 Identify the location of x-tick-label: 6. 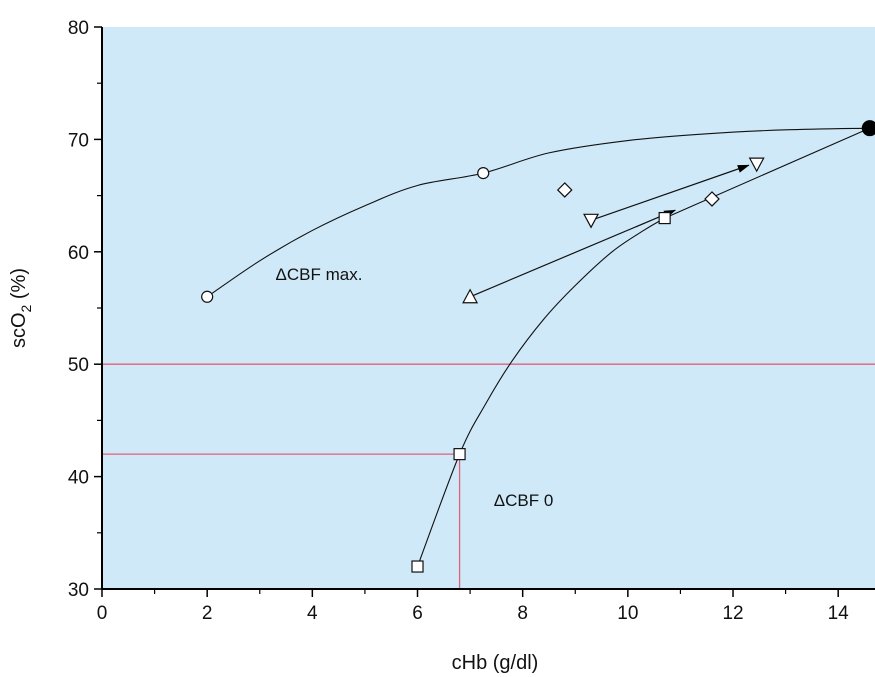
(417, 613).